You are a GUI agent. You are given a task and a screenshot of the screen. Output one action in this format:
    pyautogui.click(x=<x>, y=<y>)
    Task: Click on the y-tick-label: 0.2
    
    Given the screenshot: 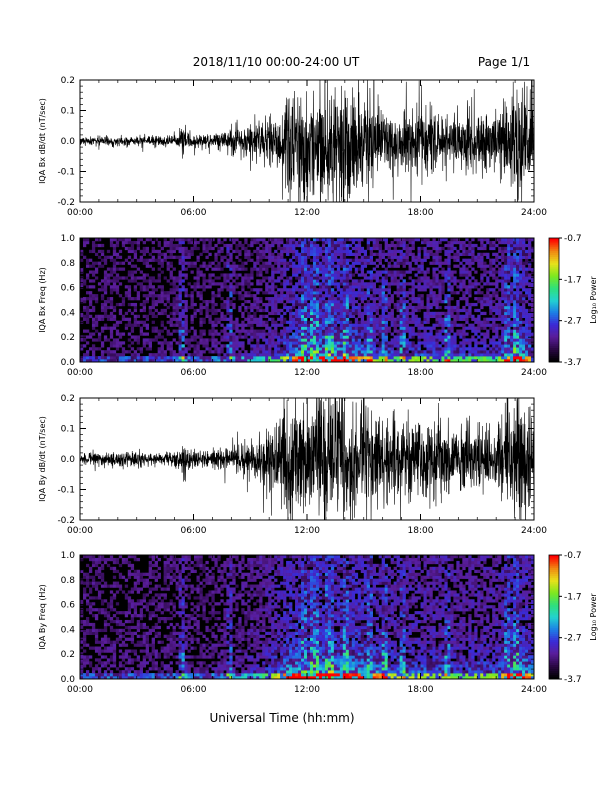 What is the action you would take?
    pyautogui.click(x=68, y=81)
    